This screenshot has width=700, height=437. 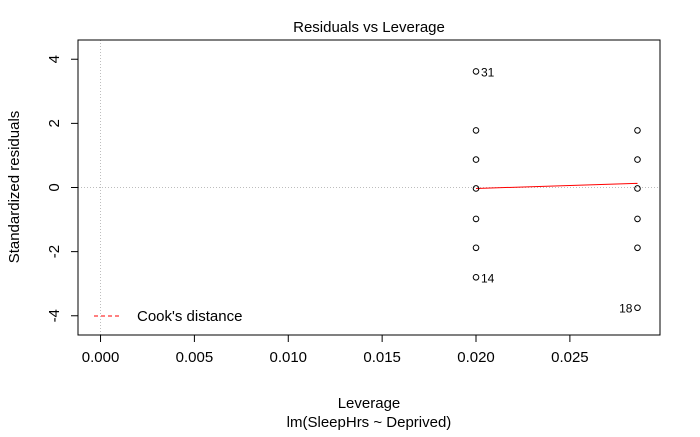 What do you see at coordinates (54, 187) in the screenshot?
I see `y-tick-label: 0` at bounding box center [54, 187].